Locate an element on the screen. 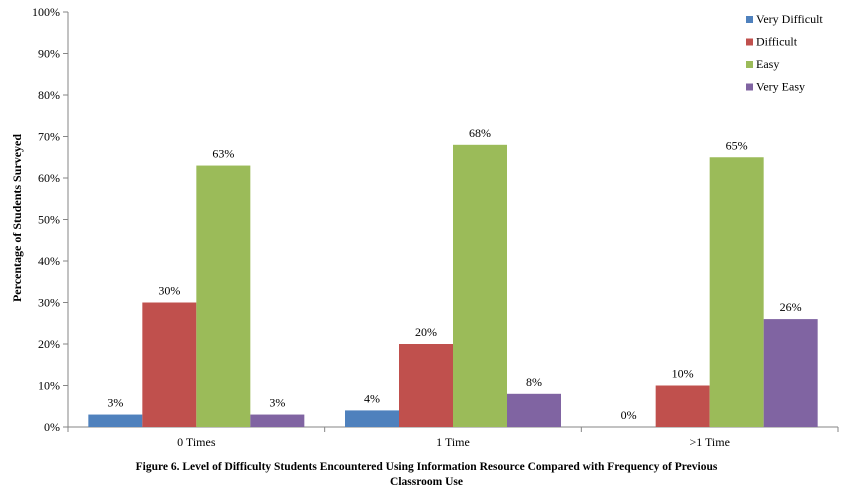  category-label: 1 Time is located at coordinates (453, 442).